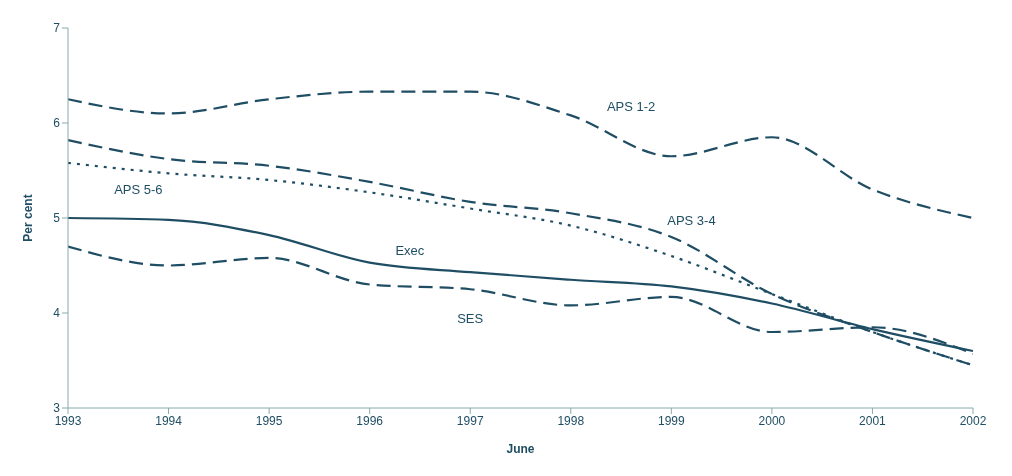 The width and height of the screenshot is (1012, 476). What do you see at coordinates (370, 420) in the screenshot?
I see `x-tick-label: 1996` at bounding box center [370, 420].